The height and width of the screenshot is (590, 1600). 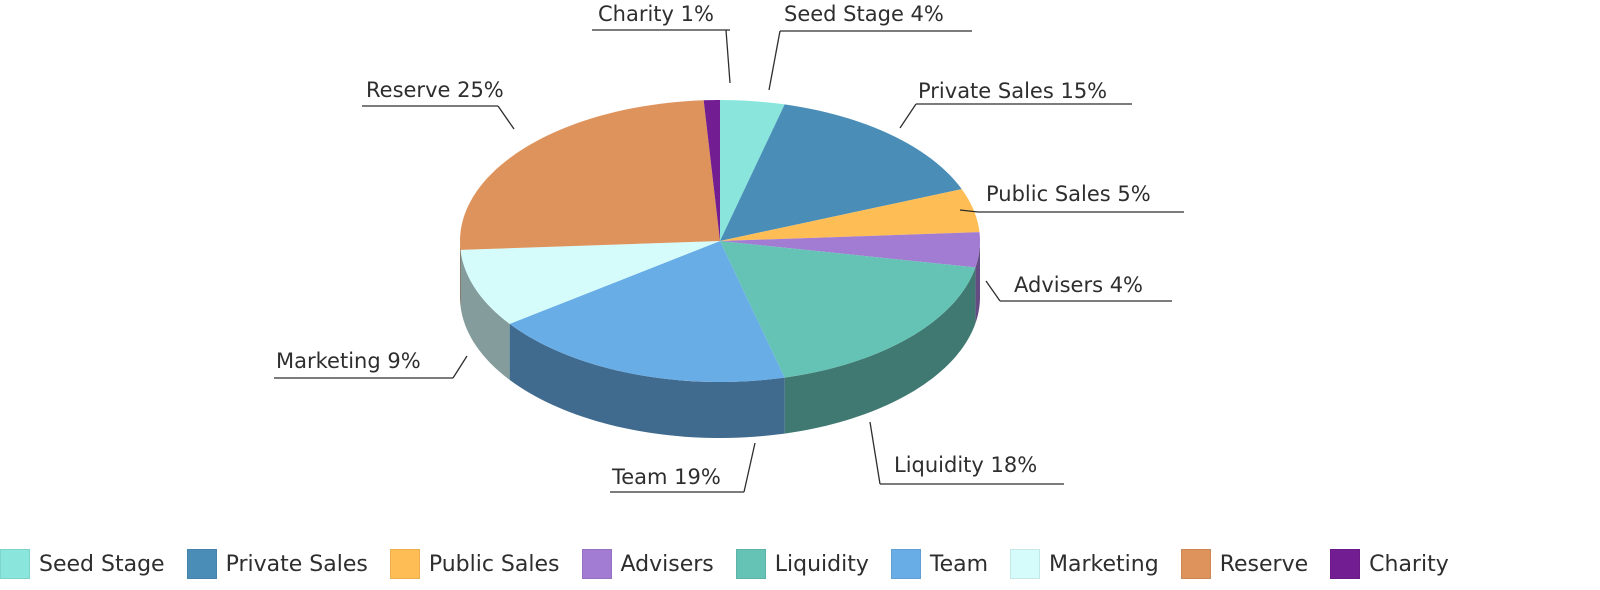 What do you see at coordinates (959, 564) in the screenshot?
I see `legend-label: Team` at bounding box center [959, 564].